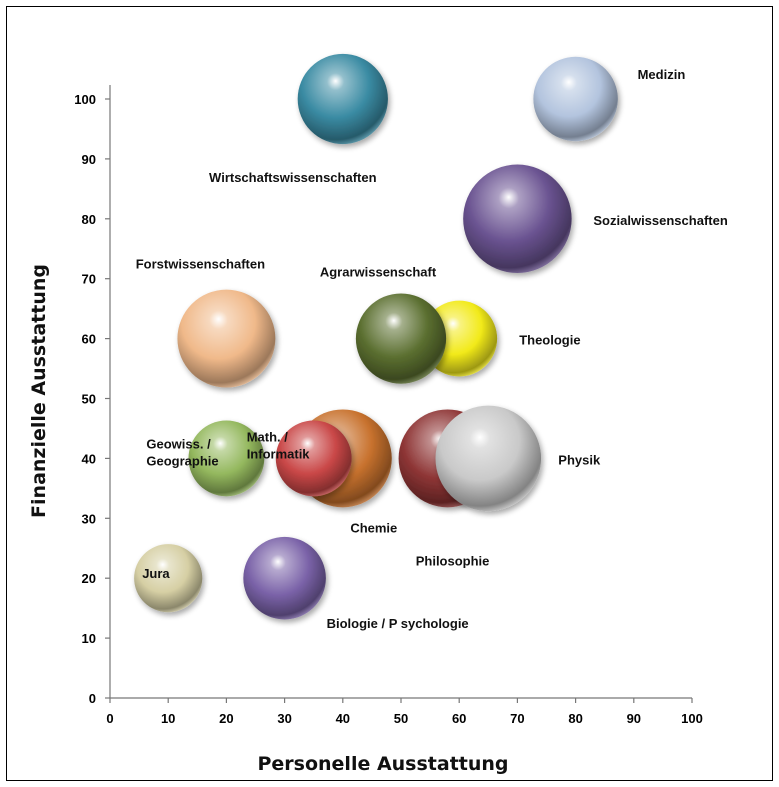 The height and width of the screenshot is (787, 779). What do you see at coordinates (284, 718) in the screenshot?
I see `x-tick-label: 30` at bounding box center [284, 718].